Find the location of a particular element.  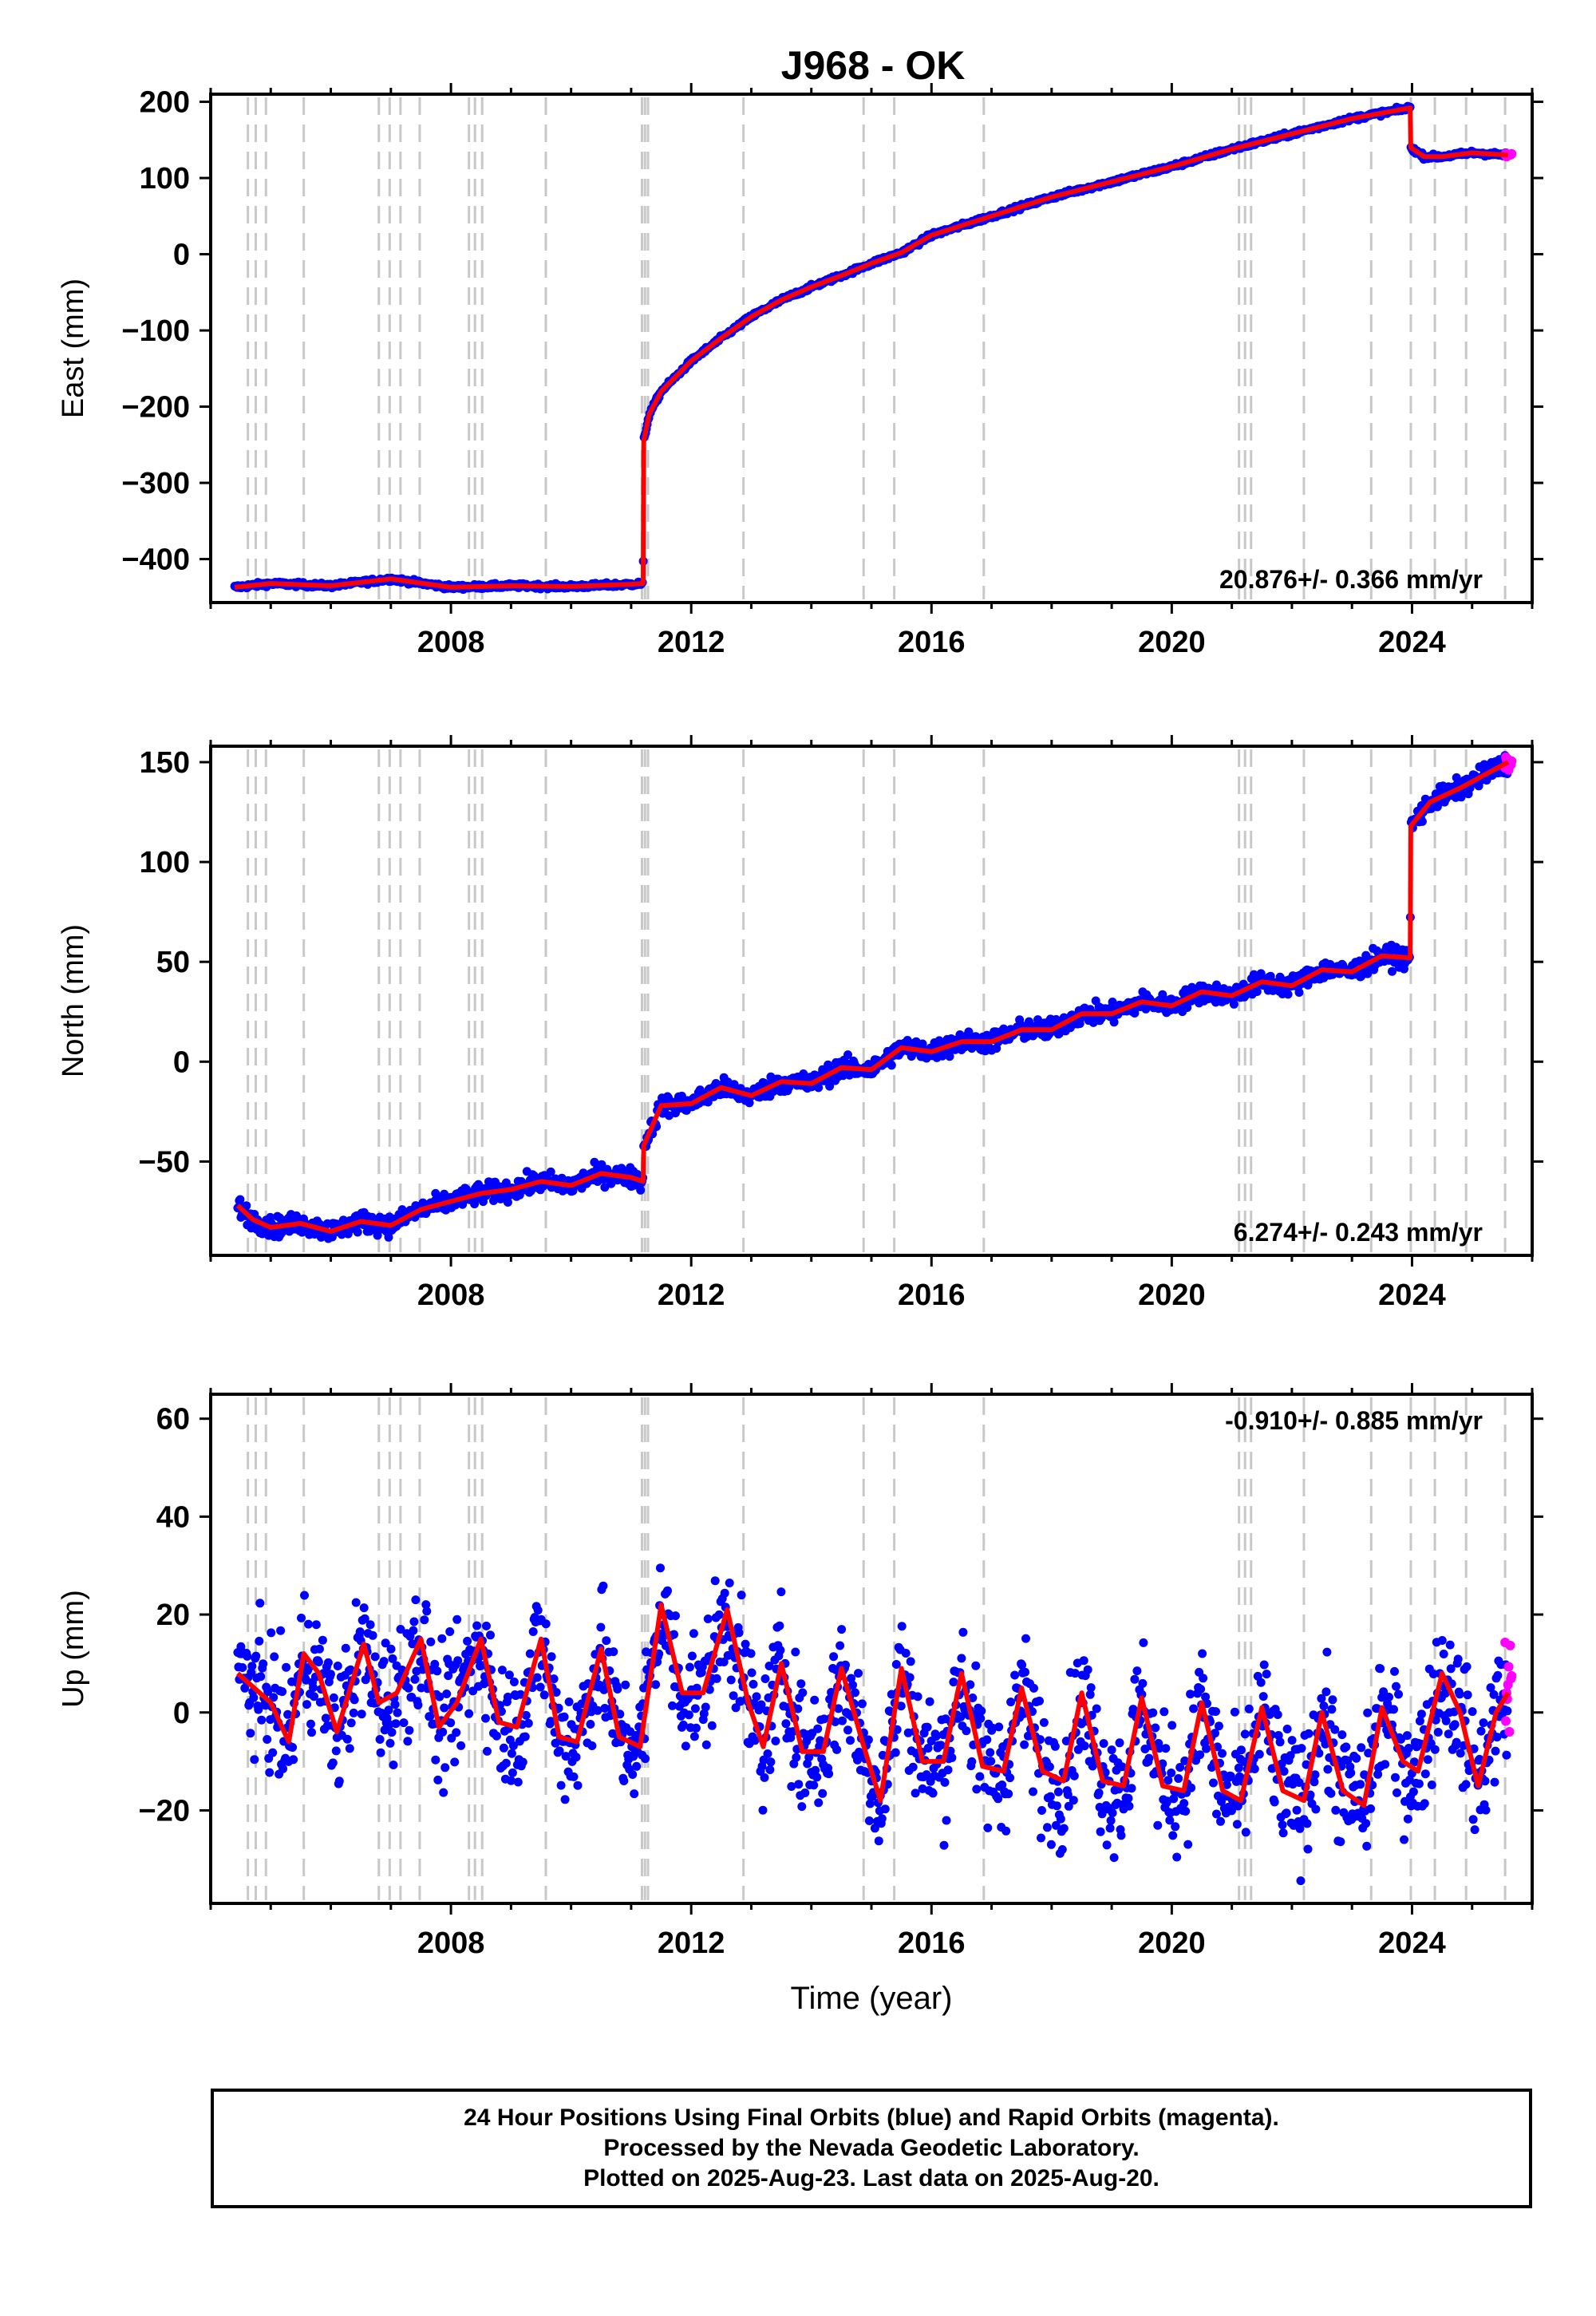

y-axis-label: East (mm) is located at coordinates (73, 348).